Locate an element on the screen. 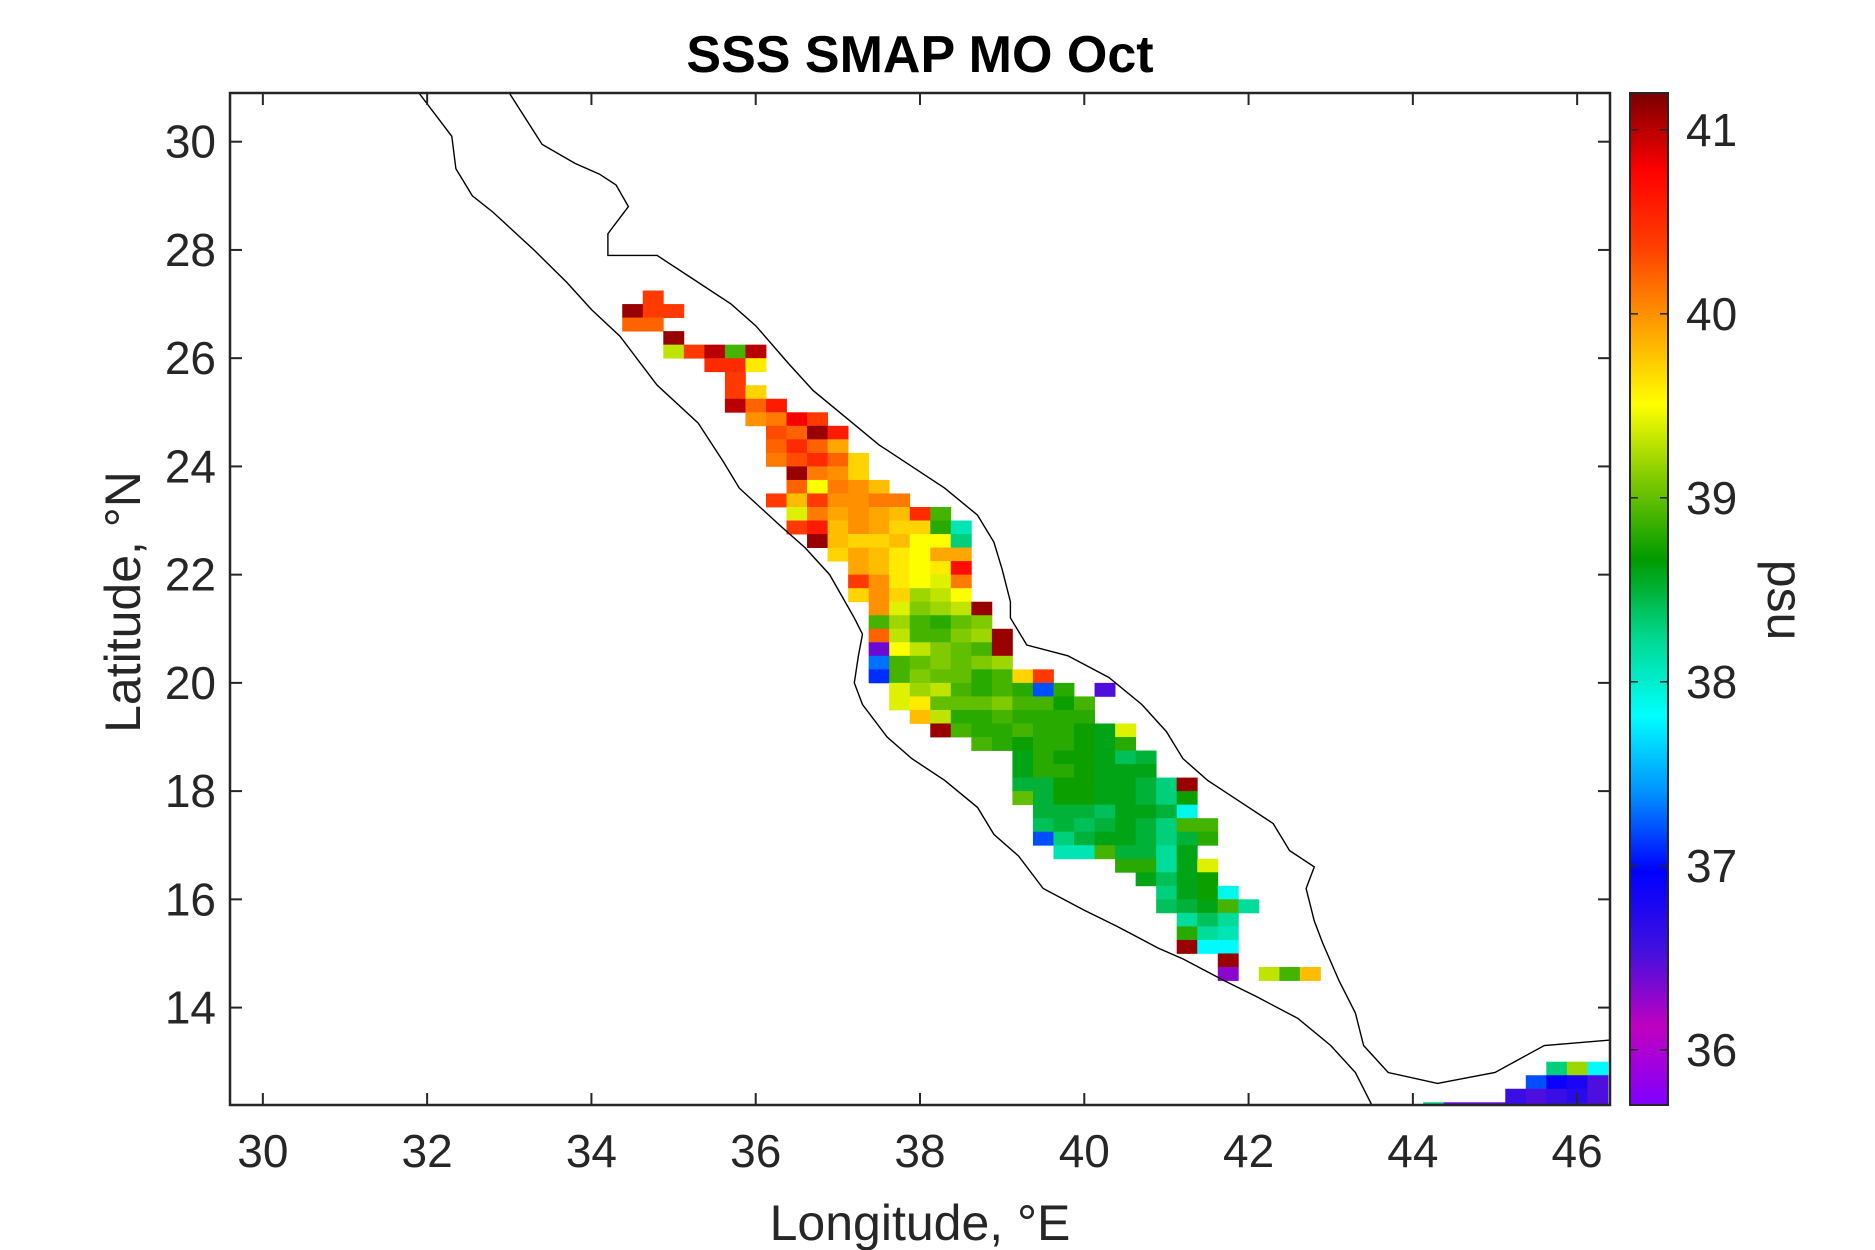 The width and height of the screenshot is (1875, 1250). y-tick-label: 22 is located at coordinates (190, 575).